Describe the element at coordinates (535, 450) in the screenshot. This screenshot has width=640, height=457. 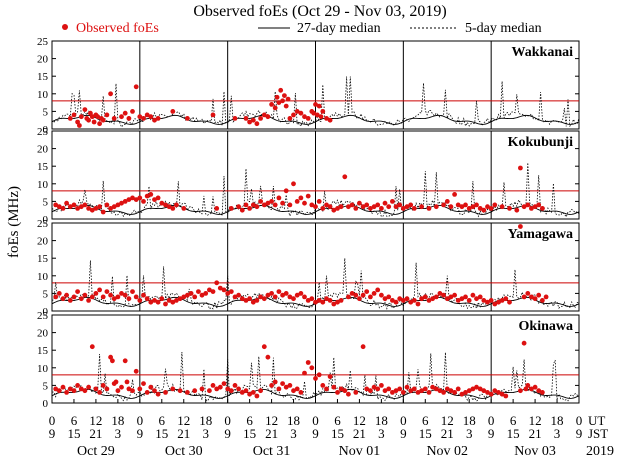
I see `date-label: Nov 03` at that location.